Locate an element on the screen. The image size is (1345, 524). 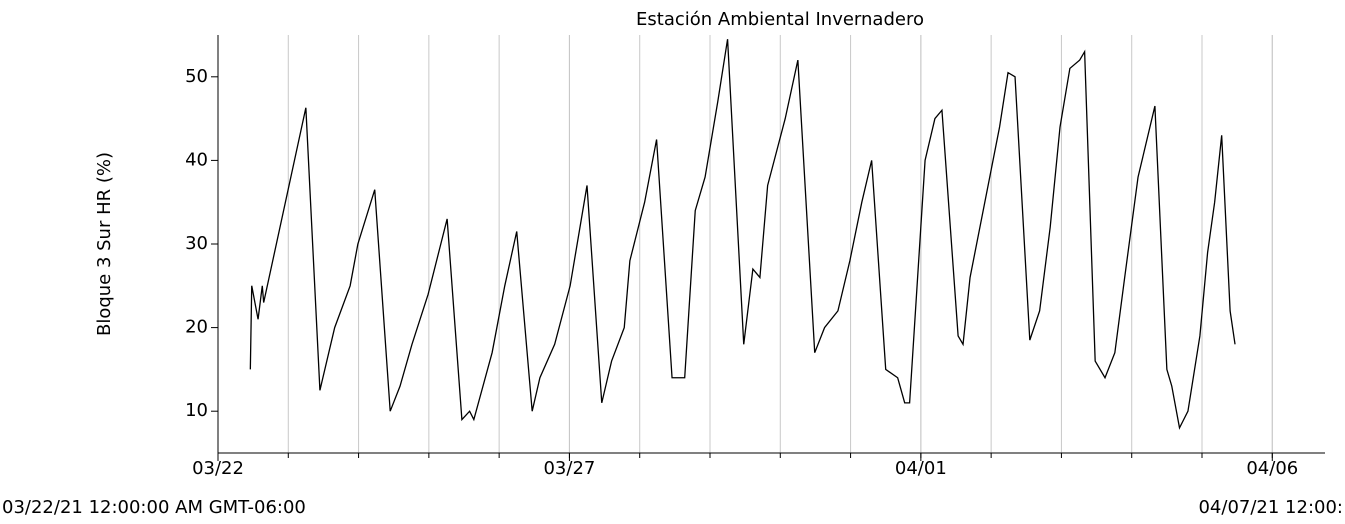
range-end-label: 04/07/21 12:00: is located at coordinates (1270, 507).